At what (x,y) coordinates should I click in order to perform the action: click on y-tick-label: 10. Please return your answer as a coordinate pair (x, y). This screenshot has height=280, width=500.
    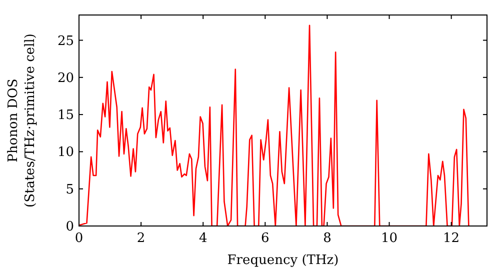
    Looking at the image, I should click on (65, 152).